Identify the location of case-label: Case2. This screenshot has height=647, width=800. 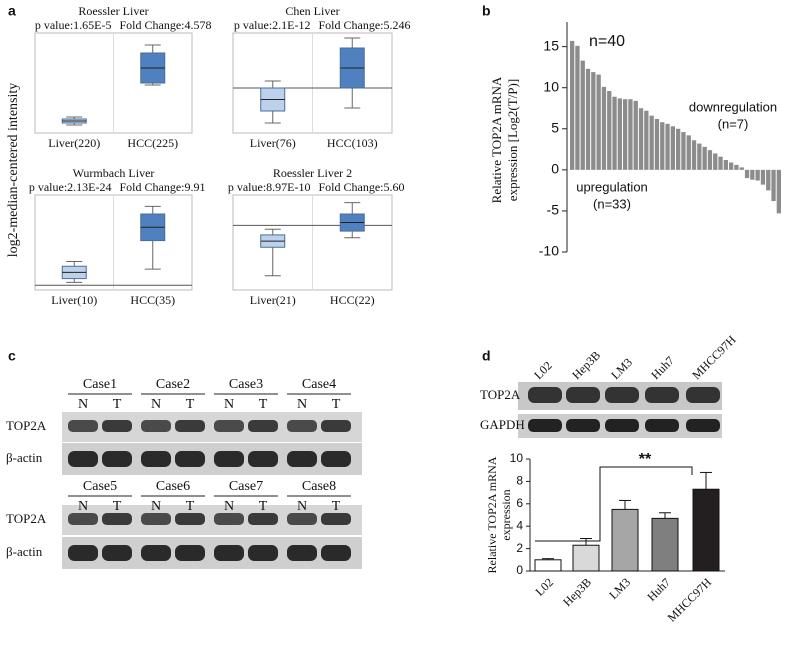
(173, 384).